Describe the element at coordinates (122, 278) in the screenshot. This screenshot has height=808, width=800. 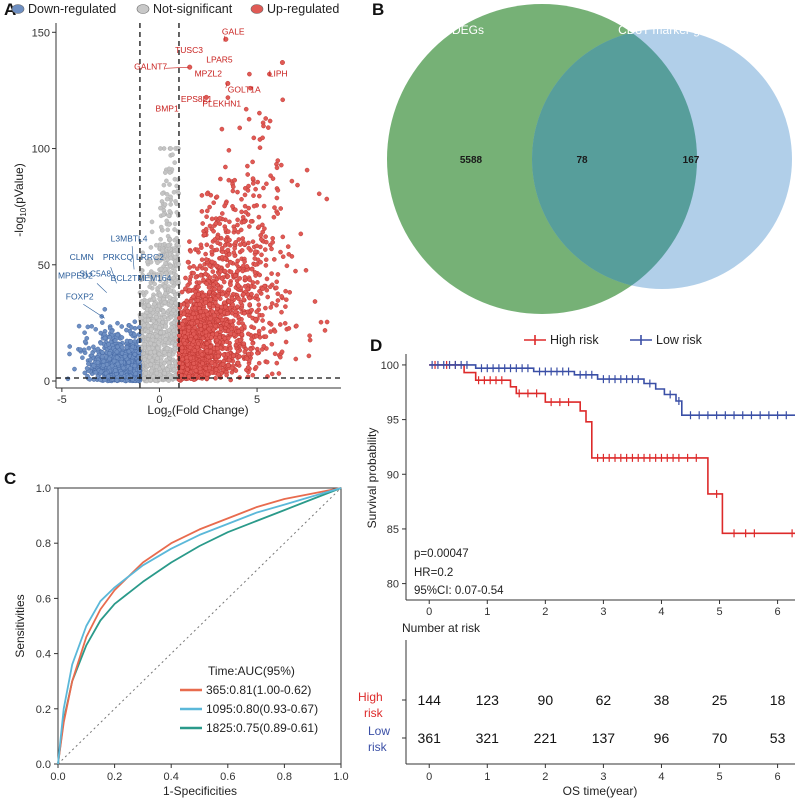
I see `gene-label-down: BCL2` at that location.